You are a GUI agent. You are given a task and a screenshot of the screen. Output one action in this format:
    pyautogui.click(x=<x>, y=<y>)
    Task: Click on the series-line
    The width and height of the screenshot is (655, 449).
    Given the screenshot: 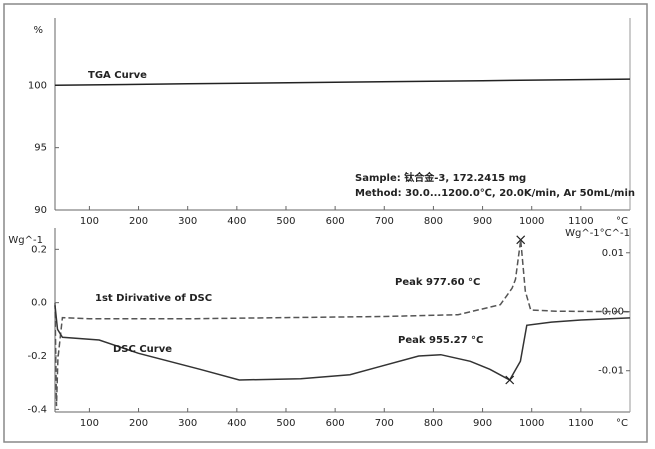 What is the action you would take?
    pyautogui.click(x=342, y=82)
    